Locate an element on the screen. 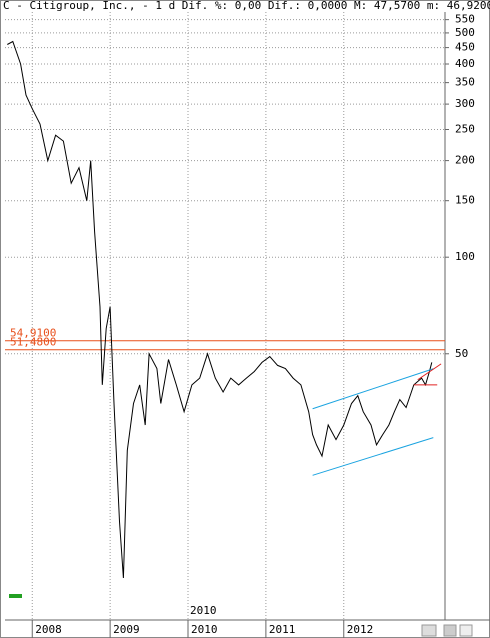  x-tick-label: 2011 is located at coordinates (282, 629).